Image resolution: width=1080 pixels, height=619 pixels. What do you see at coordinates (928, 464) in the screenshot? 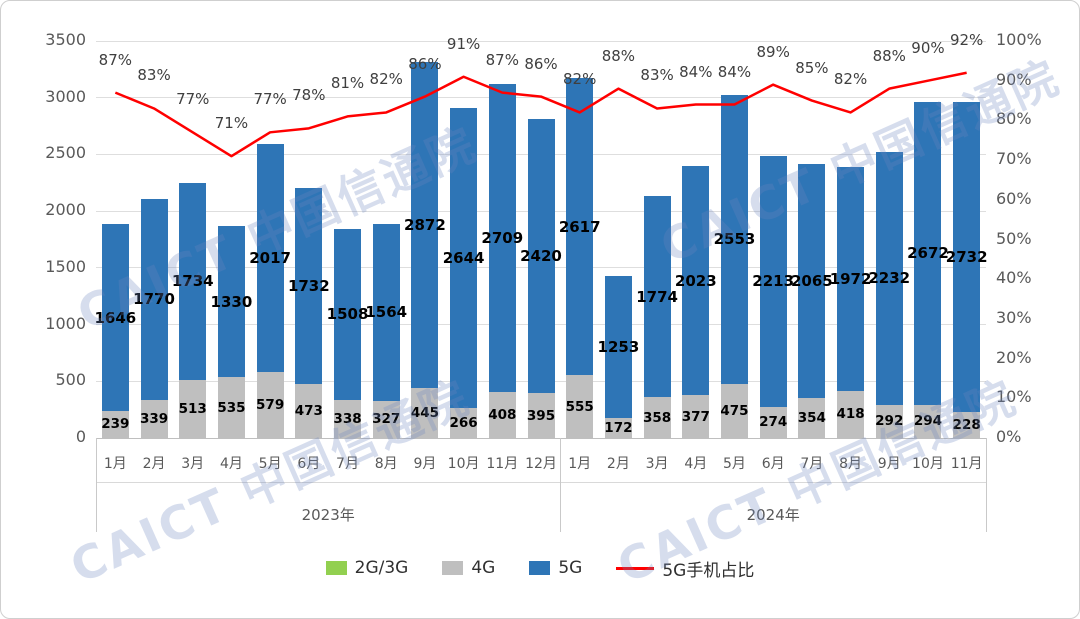
I see `x-axis-month-label: 10月` at bounding box center [928, 464].